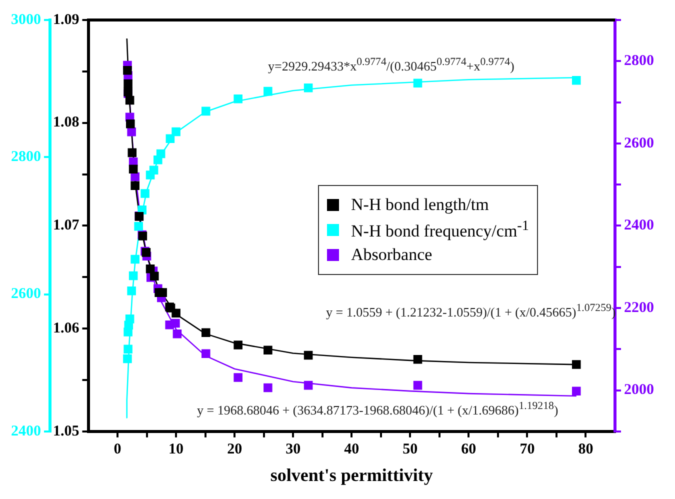 Image resolution: width=675 pixels, height=499 pixels. I want to click on x-tick-label: 40, so click(352, 449).